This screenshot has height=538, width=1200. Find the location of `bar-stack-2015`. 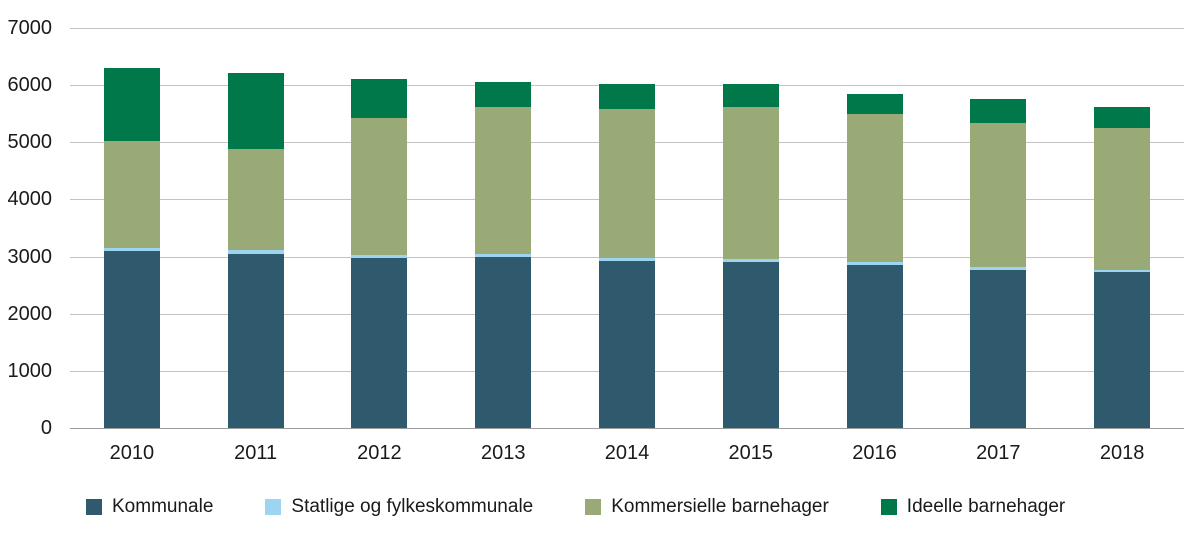

bar-stack-2015 is located at coordinates (750, 256).